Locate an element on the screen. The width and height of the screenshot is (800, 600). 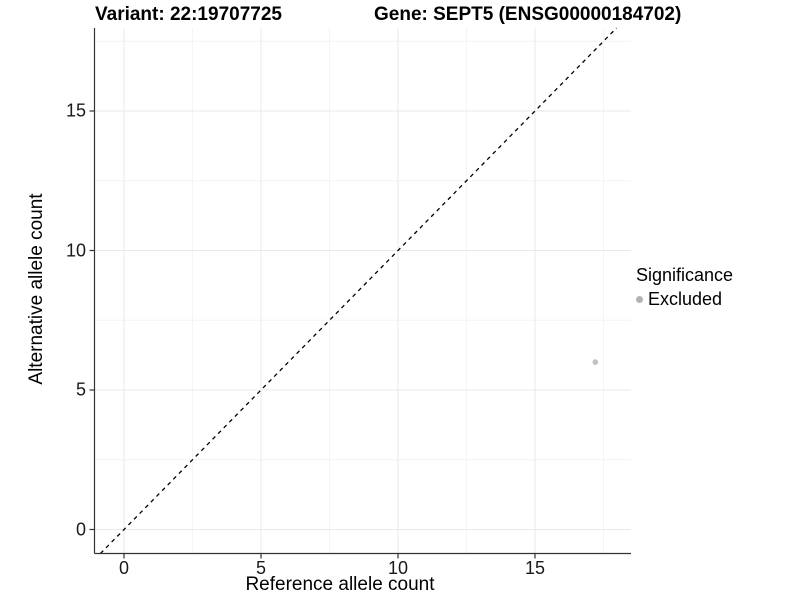
legend-item-excluded: Excluded is located at coordinates (684, 299).